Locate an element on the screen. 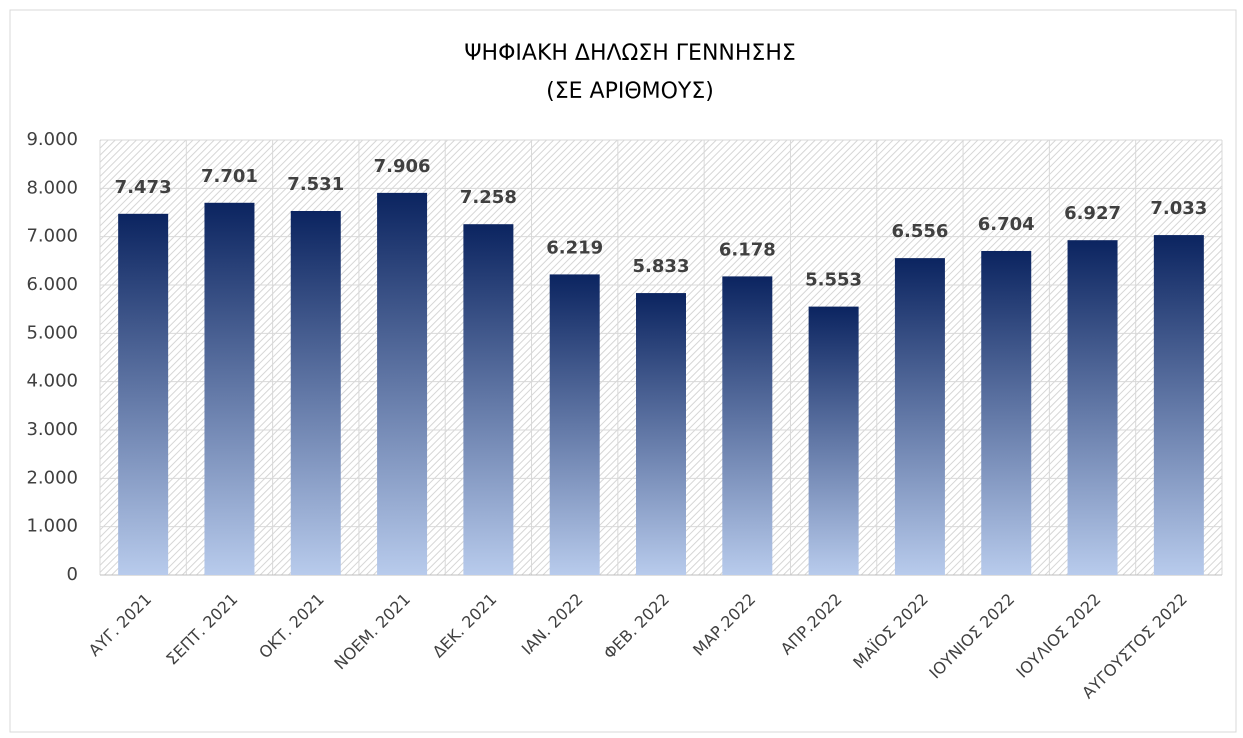 The image size is (1243, 738). data-label: 6.927 is located at coordinates (1092, 213).